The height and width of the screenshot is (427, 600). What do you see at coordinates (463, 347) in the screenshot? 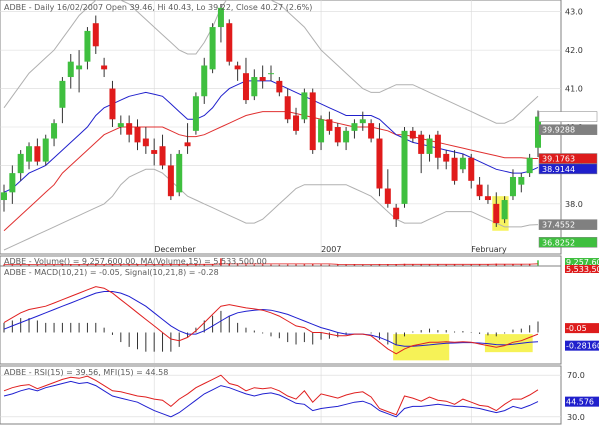
I see `macd-highlights` at bounding box center [463, 347].